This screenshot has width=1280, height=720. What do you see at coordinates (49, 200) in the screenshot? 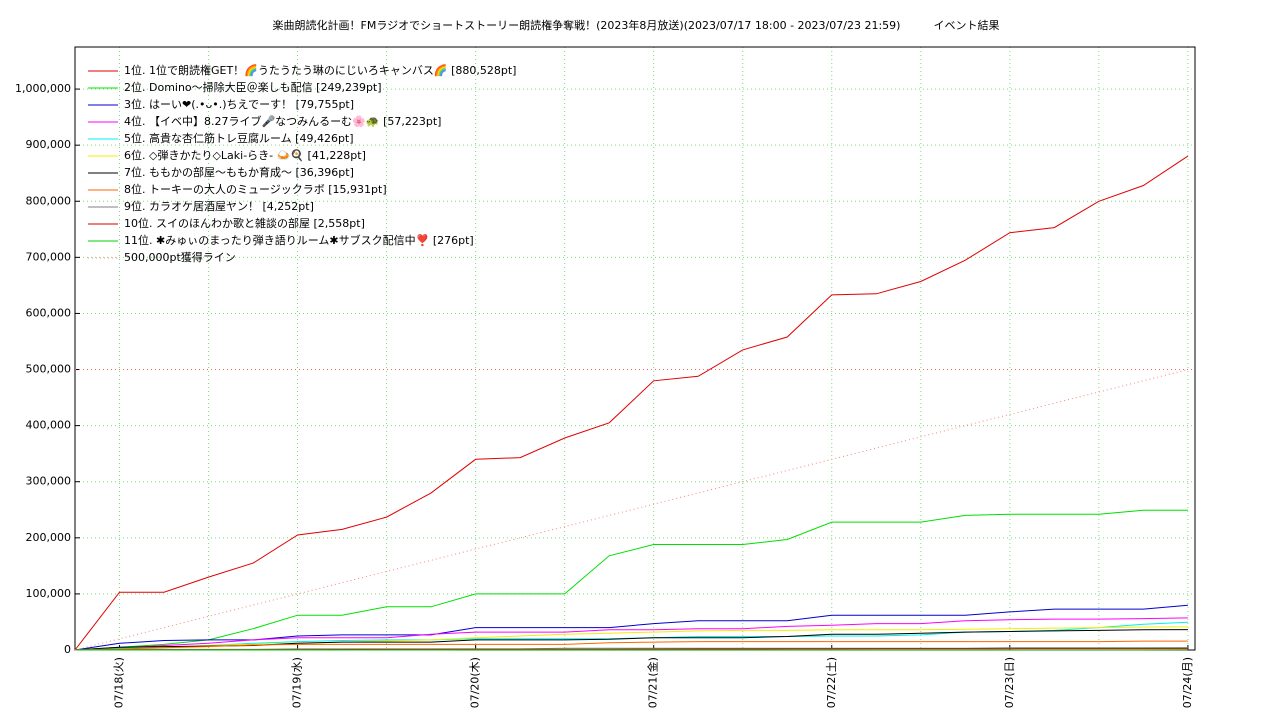
I see `y-tick-label: 800,000` at bounding box center [49, 200].